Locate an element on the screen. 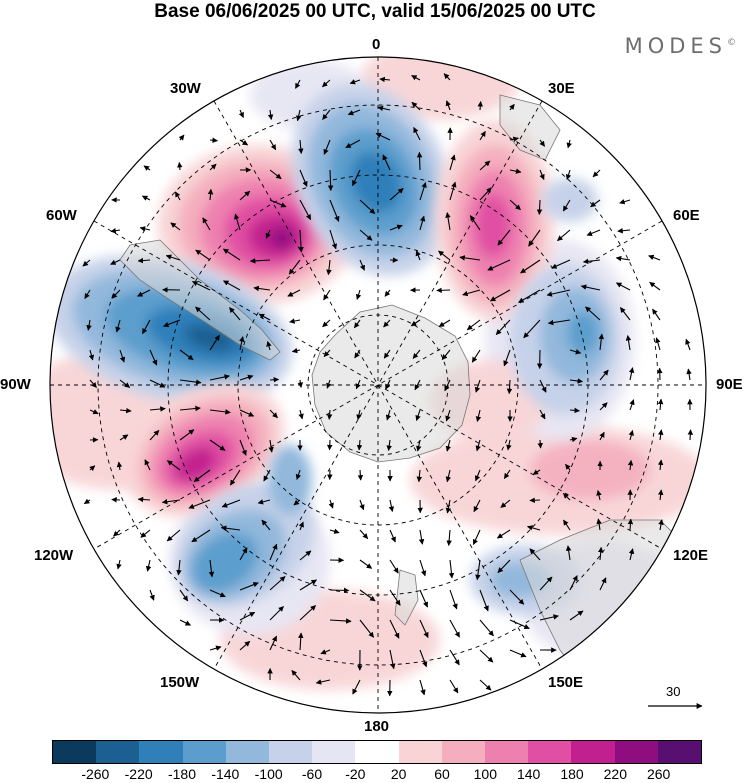 Image resolution: width=750 pixels, height=783 pixels. colorbar-tick-label: 100 is located at coordinates (485, 774).